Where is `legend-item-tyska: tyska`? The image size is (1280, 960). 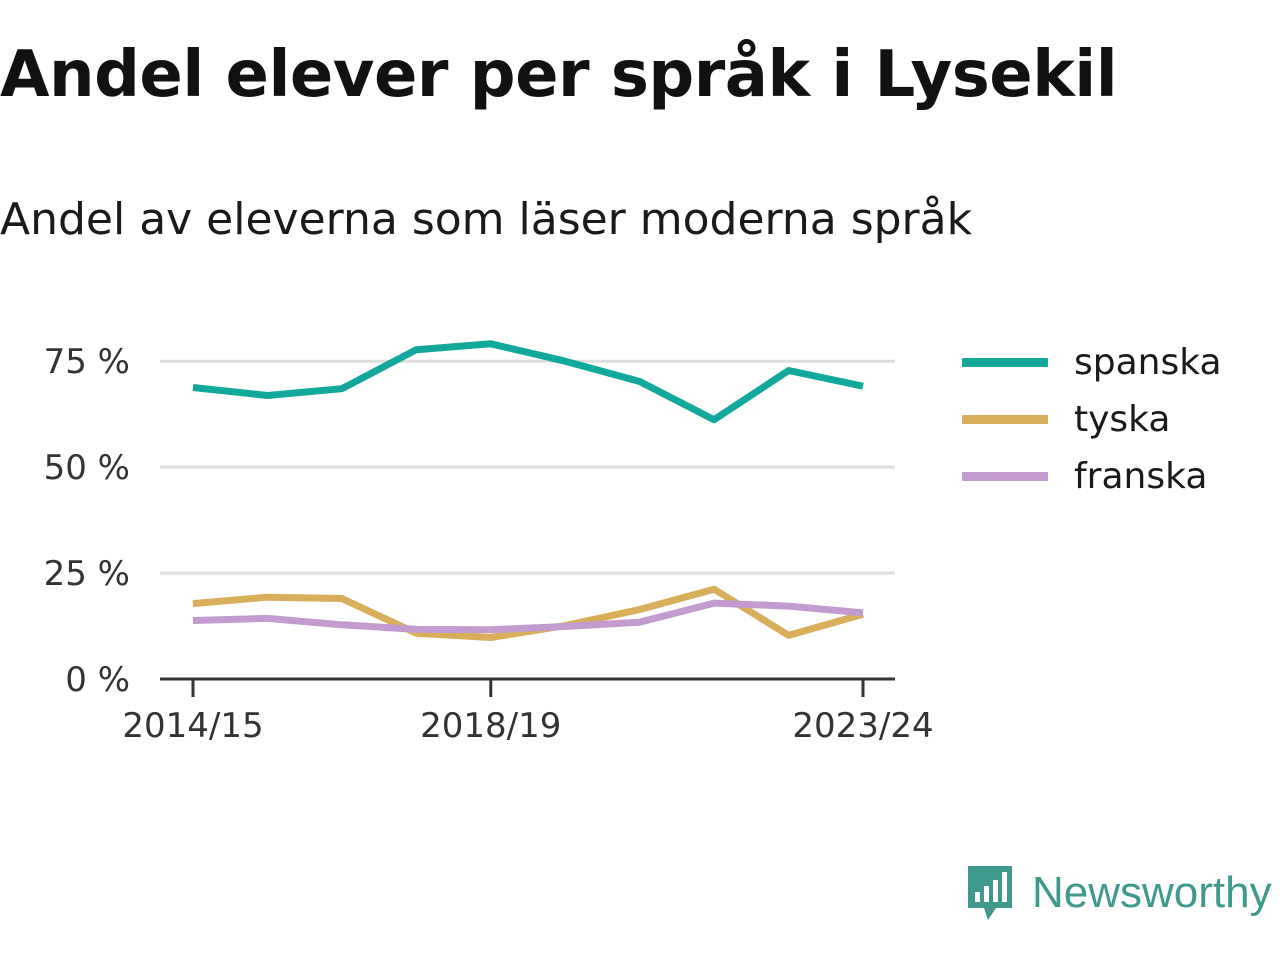
legend-item-tyska: tyska is located at coordinates (1092, 419).